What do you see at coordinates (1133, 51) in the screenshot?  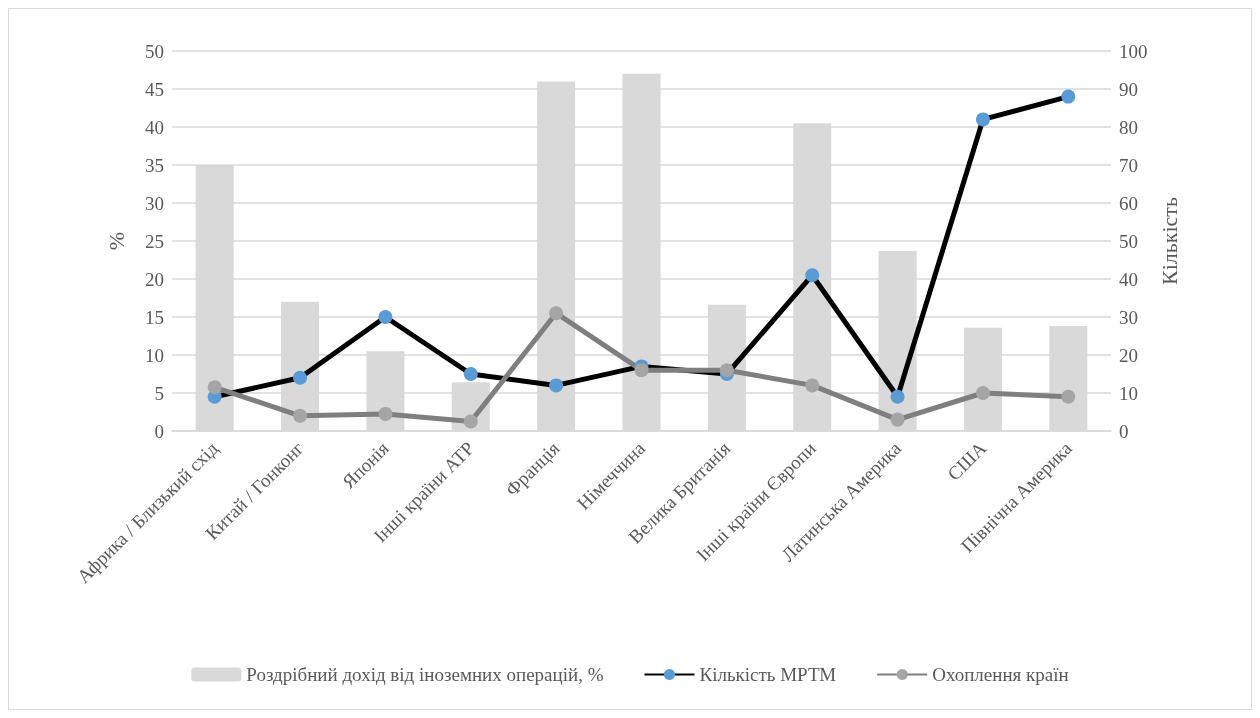 I see `y2-tick-label: 100` at bounding box center [1133, 51].